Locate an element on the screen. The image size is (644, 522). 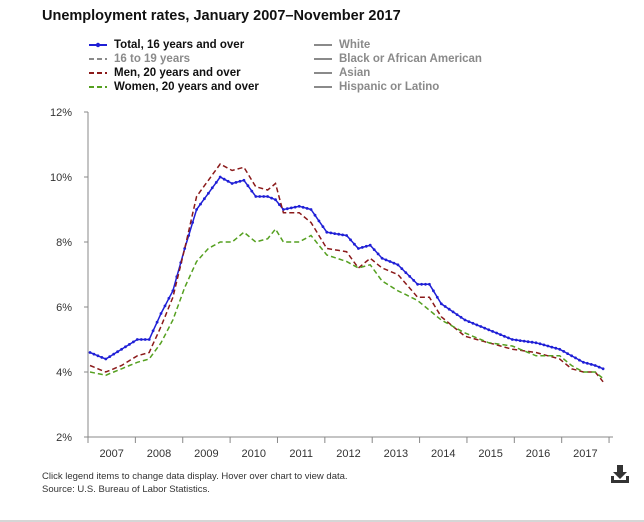
legend-item-teens: 16 to 19 years is located at coordinates (173, 59).